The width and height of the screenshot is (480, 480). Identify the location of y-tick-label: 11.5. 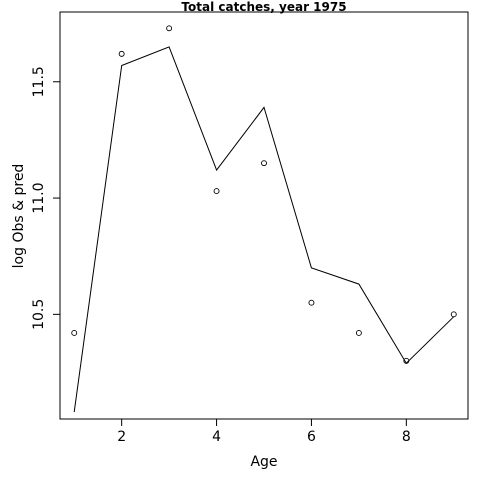
(39, 81).